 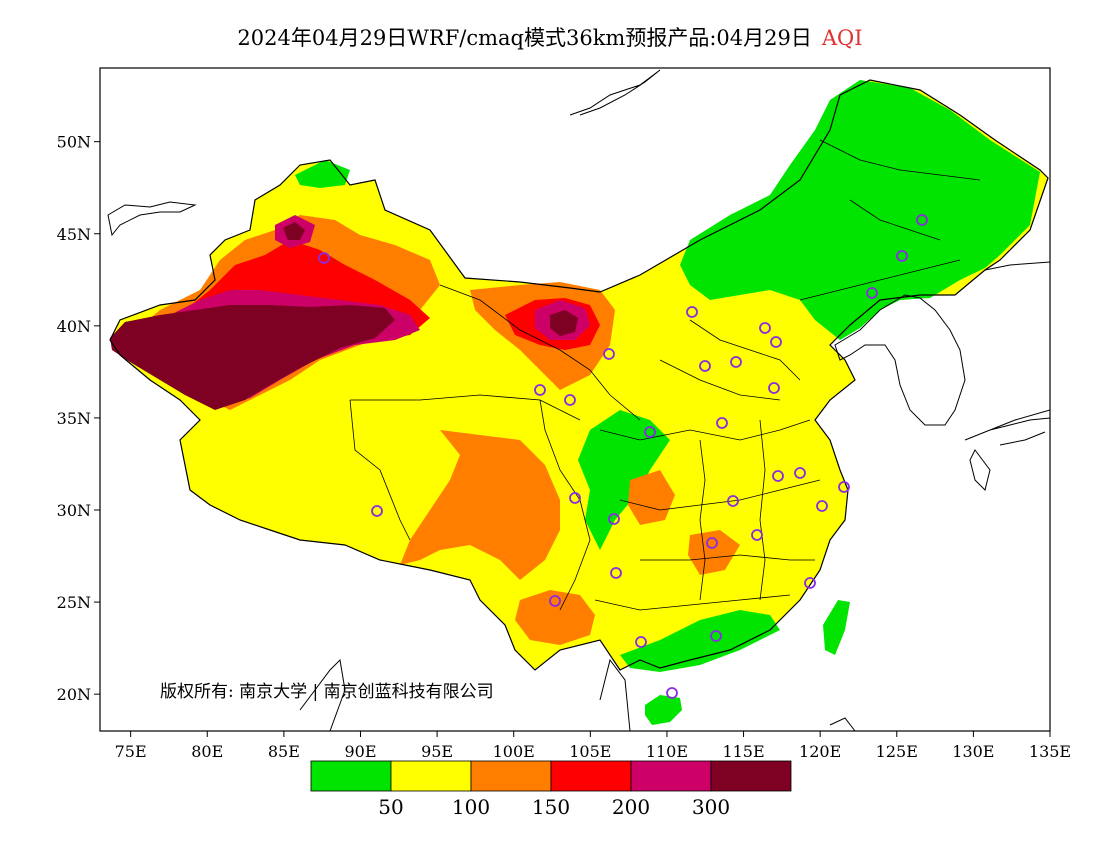 I want to click on hainan-island, so click(x=663, y=710).